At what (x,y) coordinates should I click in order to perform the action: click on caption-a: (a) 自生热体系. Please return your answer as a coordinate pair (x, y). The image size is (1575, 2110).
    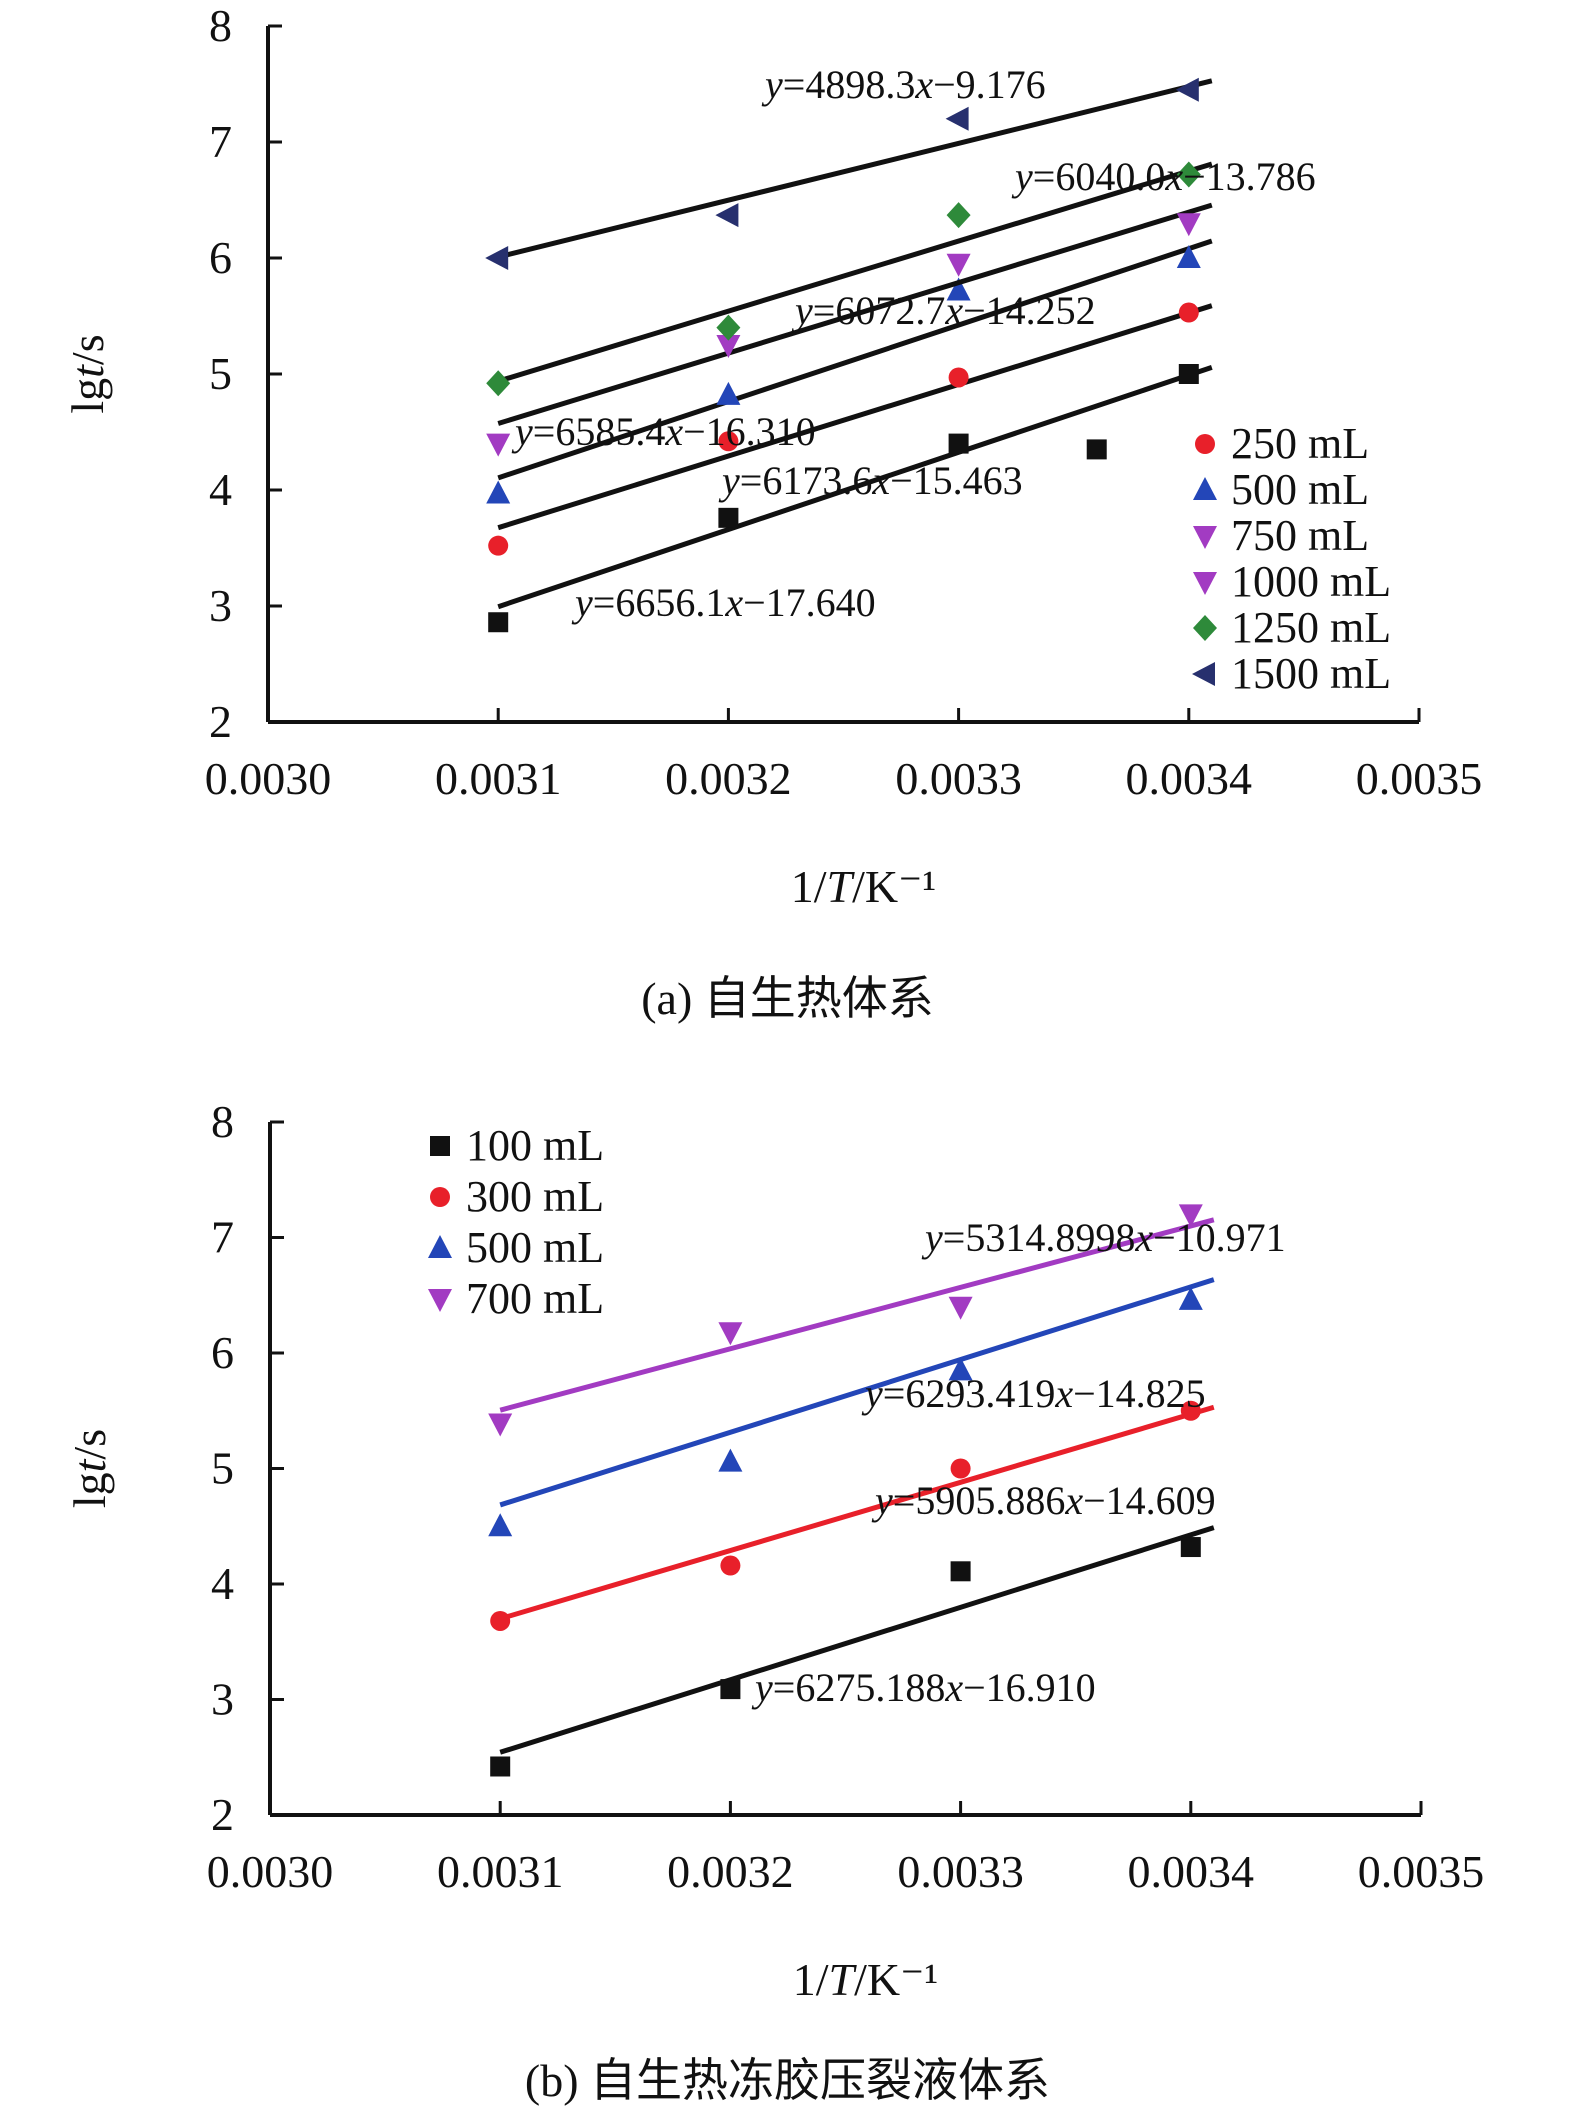
    Looking at the image, I should click on (787, 998).